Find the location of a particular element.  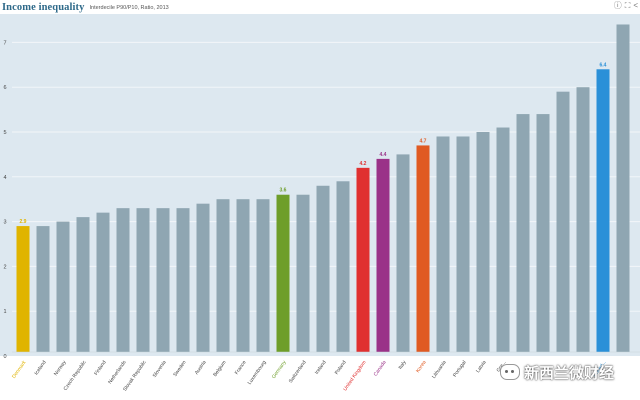

y-tick-label: 4 is located at coordinates (4, 178).